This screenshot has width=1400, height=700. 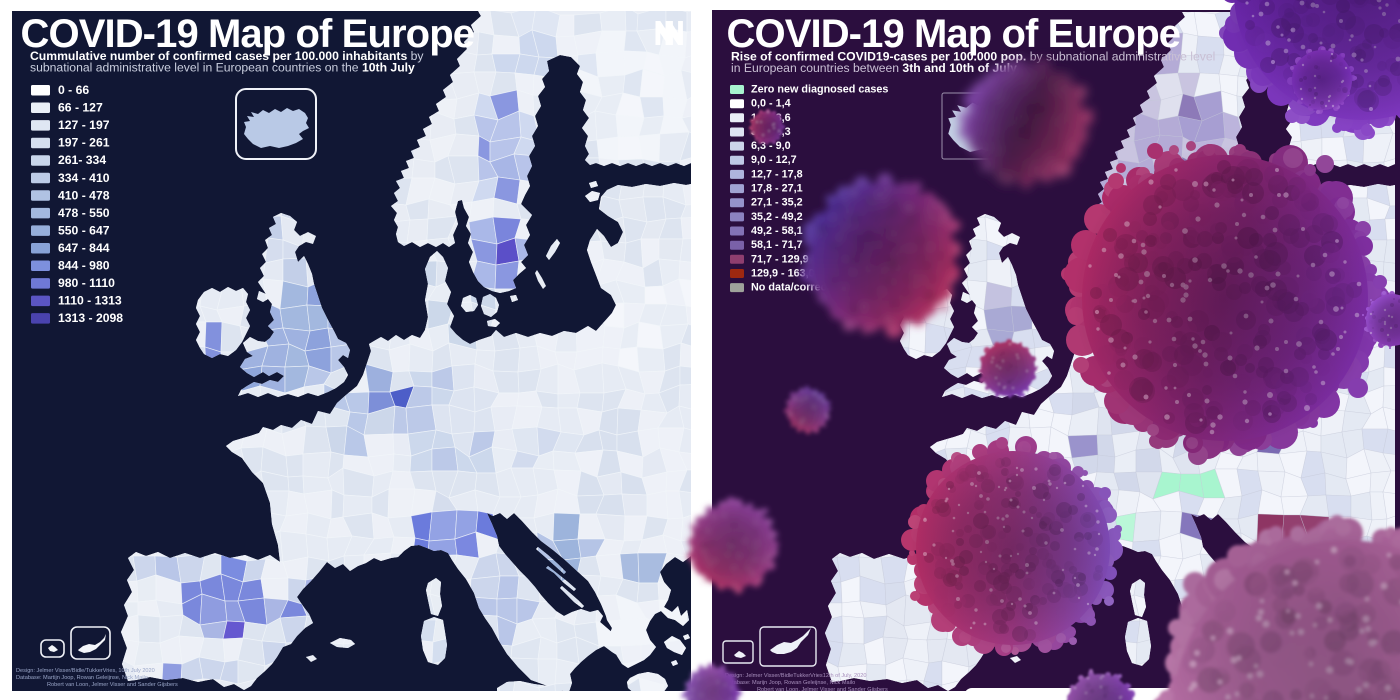 What do you see at coordinates (82, 160) in the screenshot?
I see `svg-text: 261- 334` at bounding box center [82, 160].